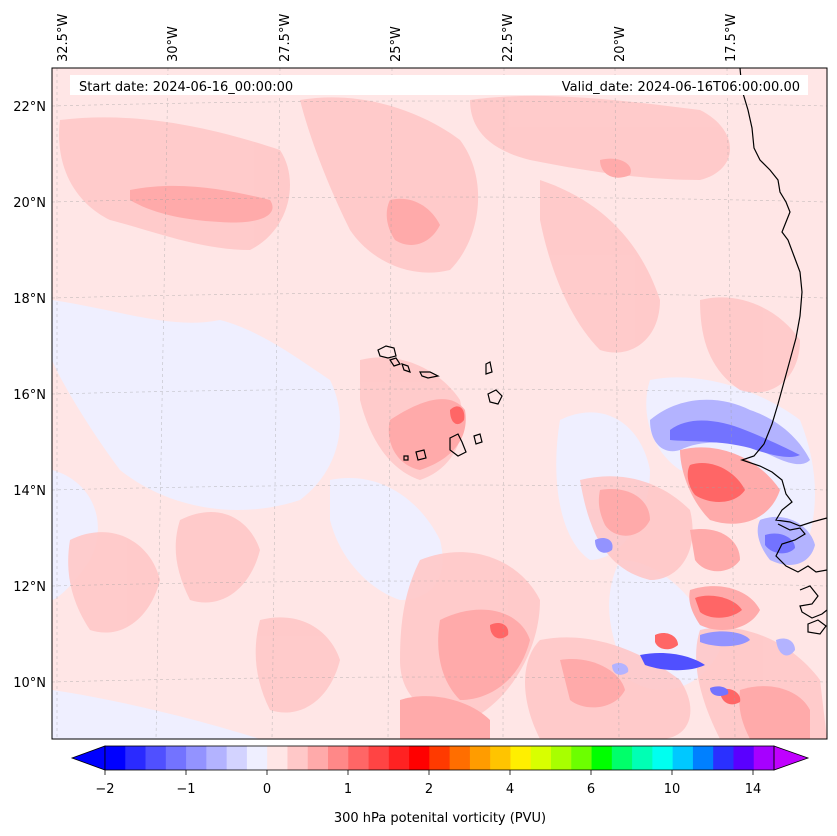 The image size is (837, 836). Describe the element at coordinates (681, 87) in the screenshot. I see `valid-date-label: Valid_date: 2024-06-16T06:00:00.00` at that location.